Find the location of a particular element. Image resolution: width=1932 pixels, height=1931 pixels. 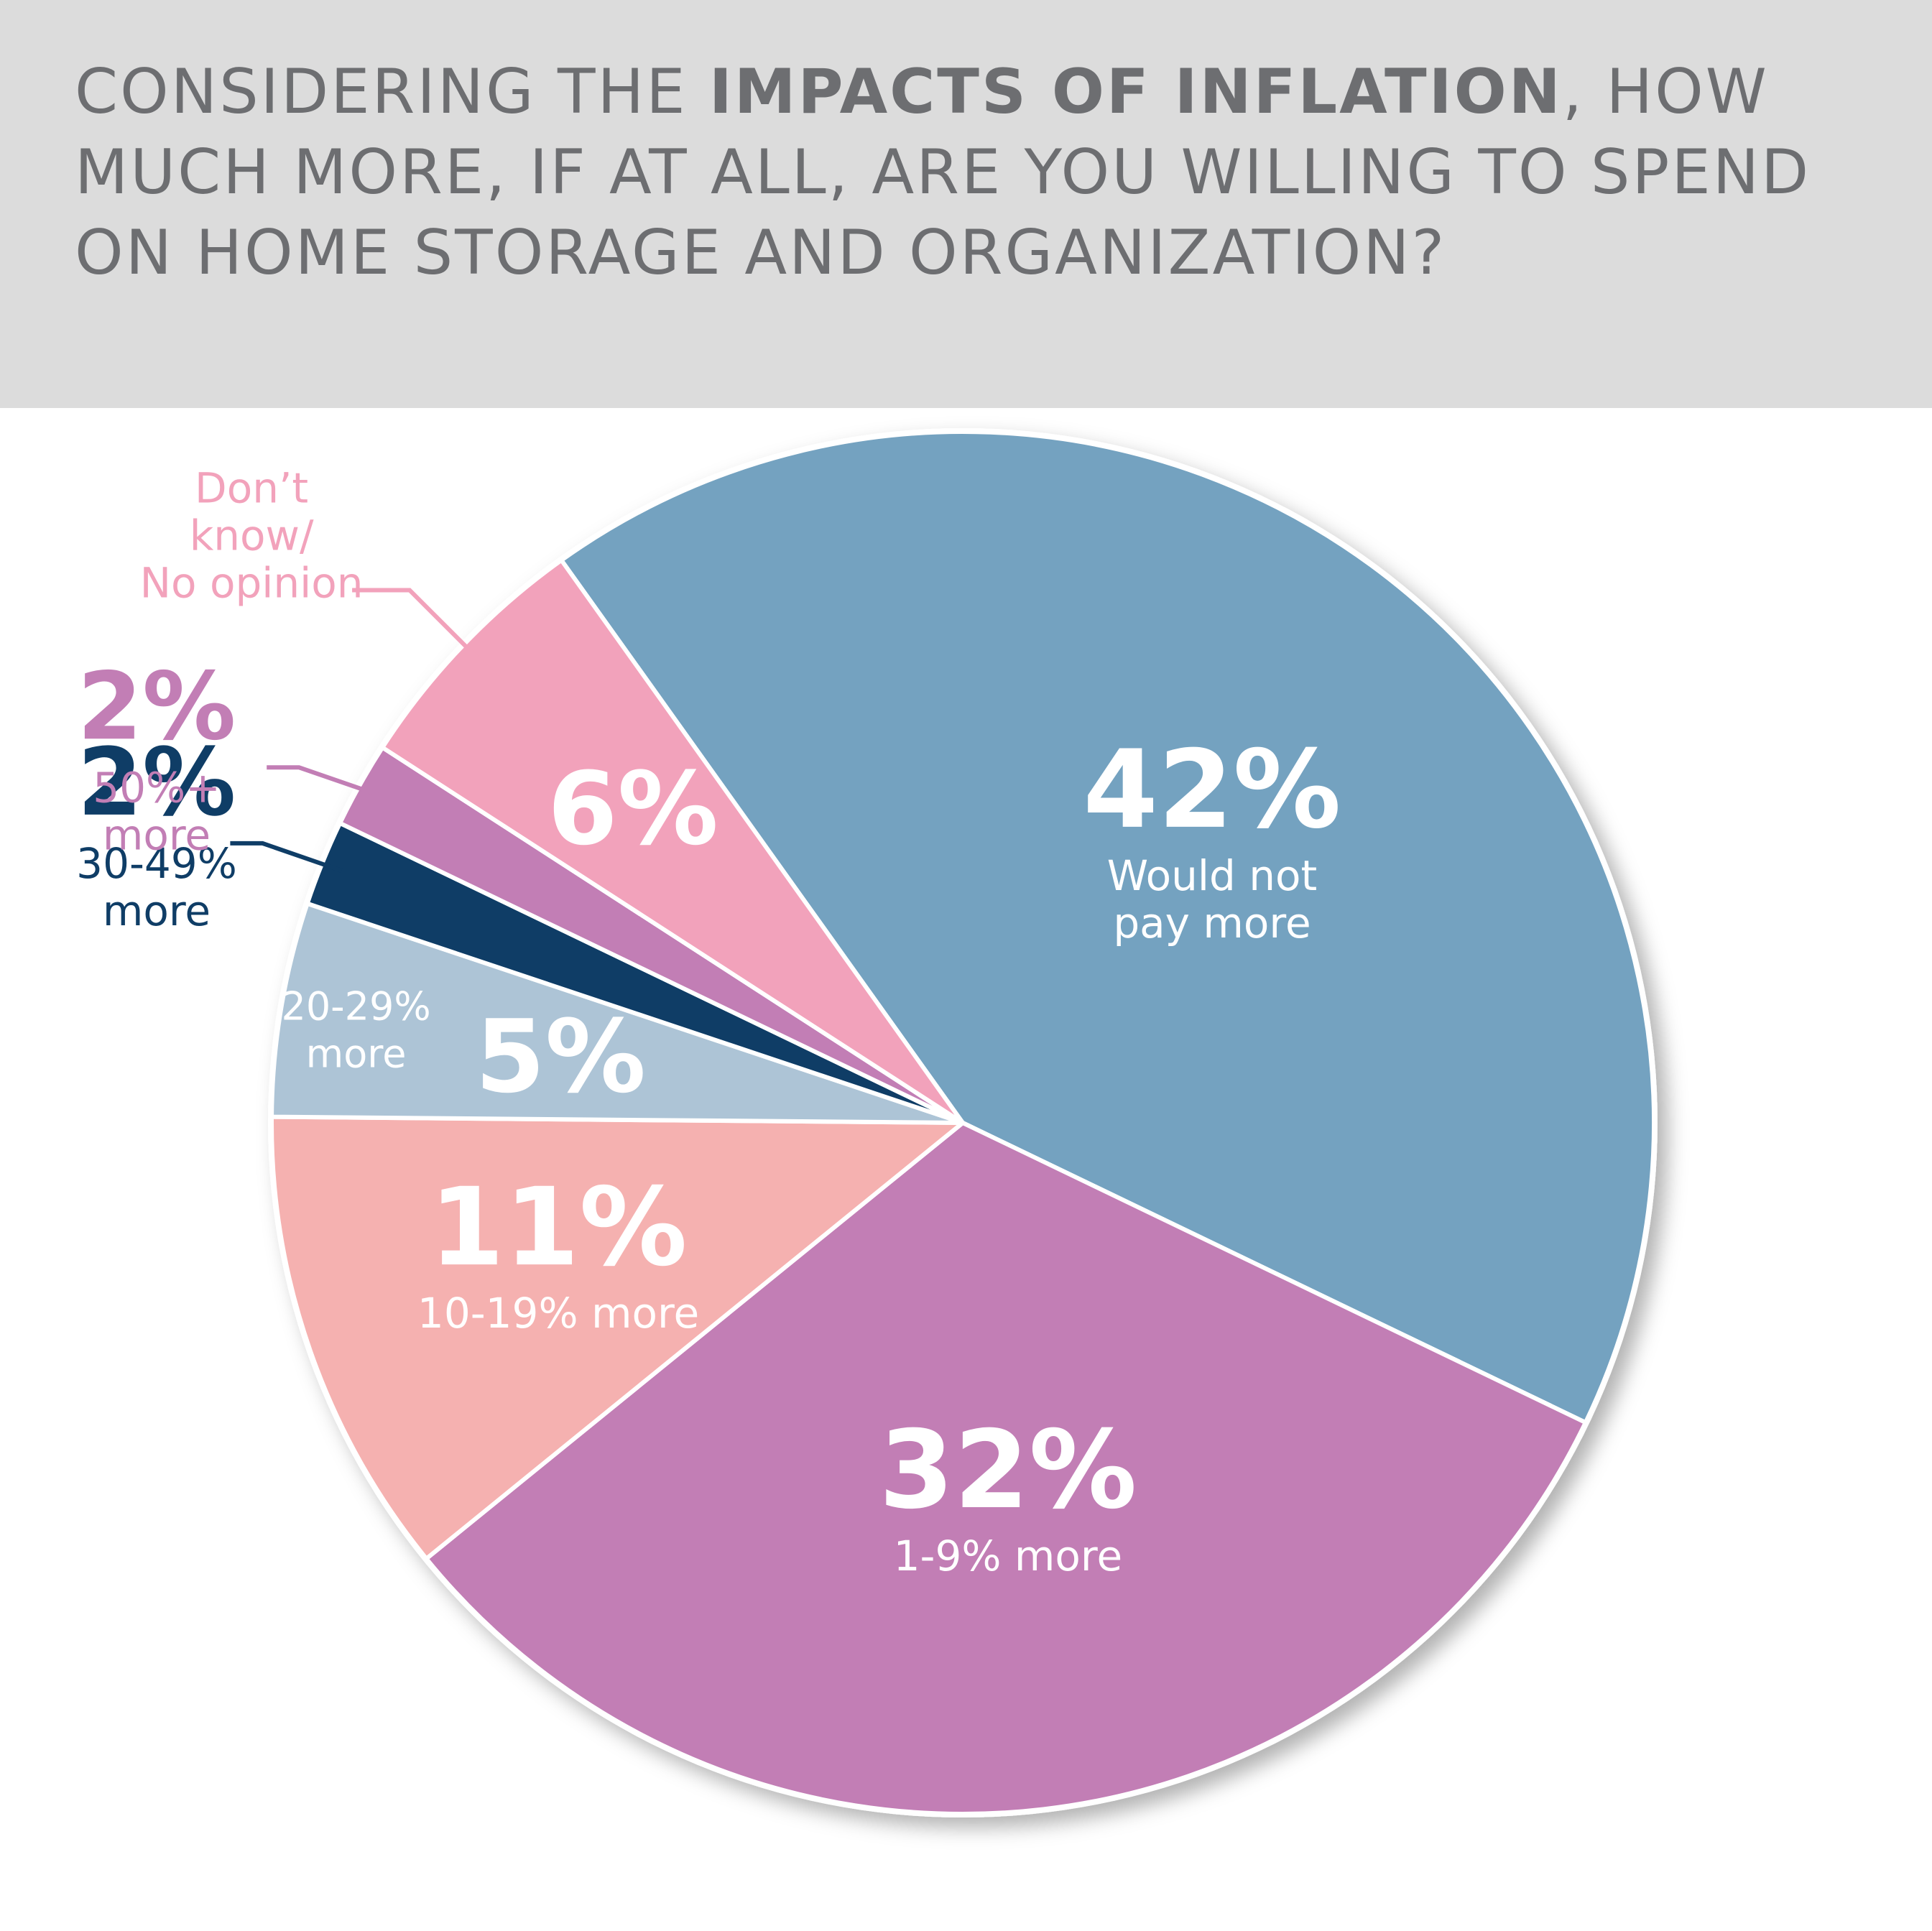

category-label-3-1: more is located at coordinates (356, 1054).